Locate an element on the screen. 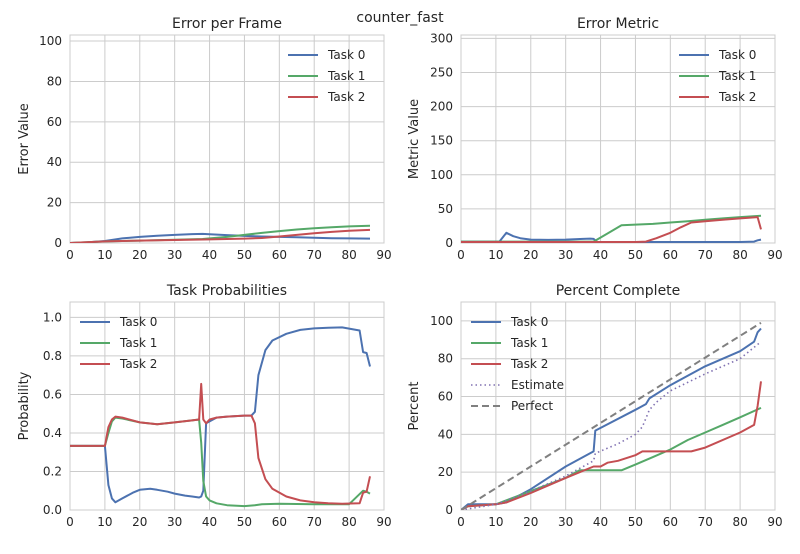 This screenshot has height=554, width=800. y-tick-label: 0.0 is located at coordinates (52, 510).